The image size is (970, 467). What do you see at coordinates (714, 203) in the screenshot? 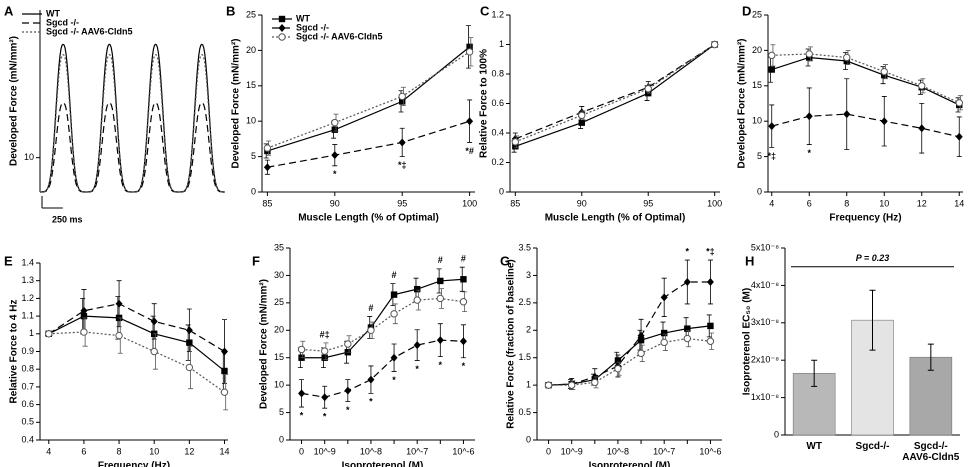
I see `x-tick-label: 100` at bounding box center [714, 203].